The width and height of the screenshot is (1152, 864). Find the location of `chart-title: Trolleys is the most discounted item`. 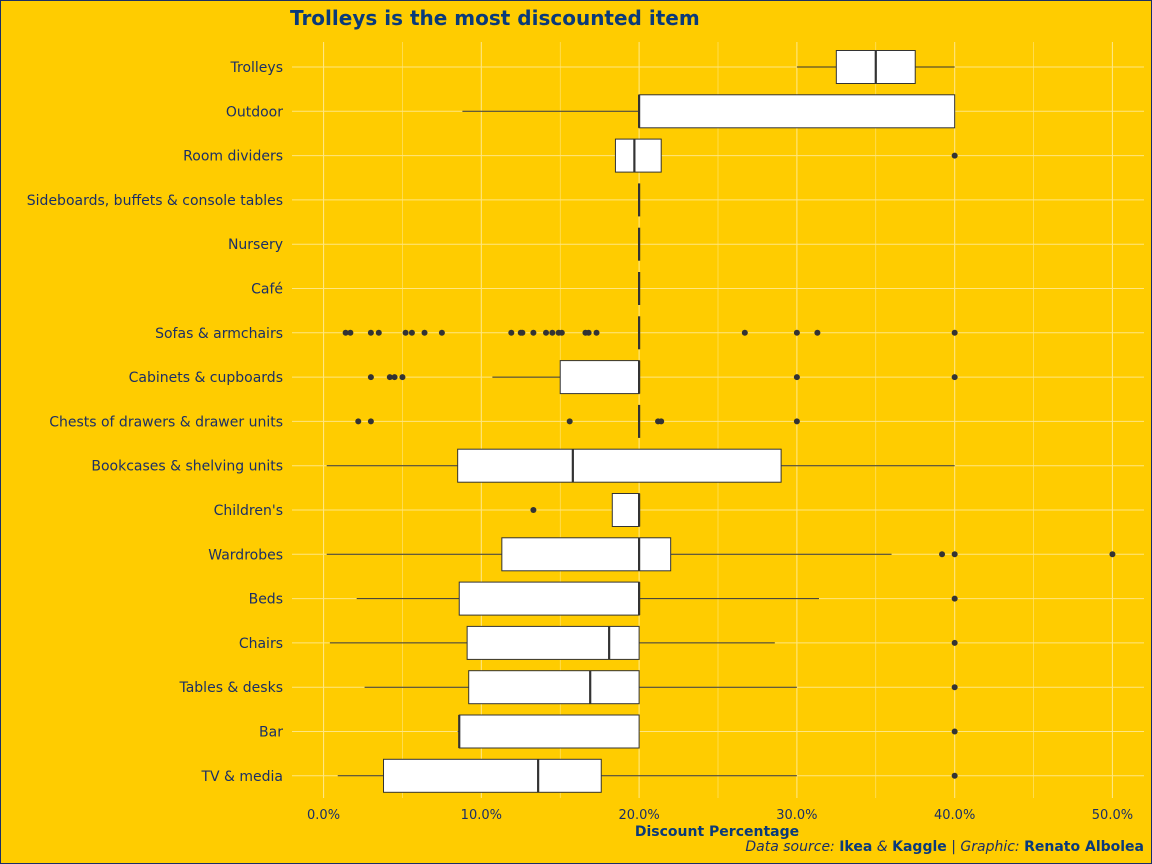

chart-title: Trolleys is the most discounted item is located at coordinates (495, 18).